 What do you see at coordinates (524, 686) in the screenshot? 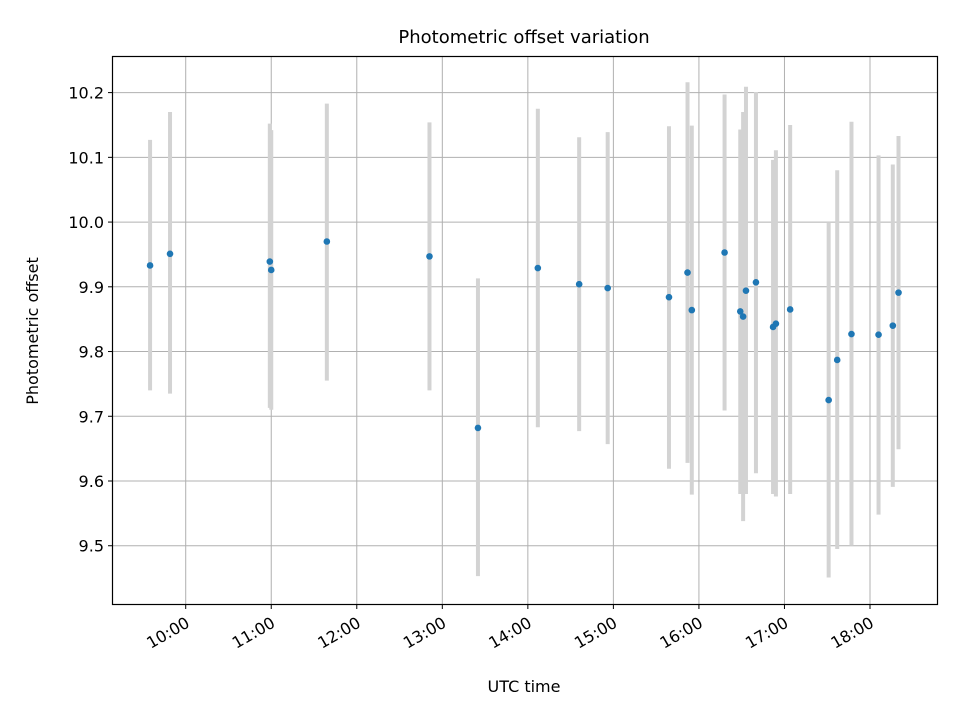
I see `x-axis-title: UTC time` at bounding box center [524, 686].